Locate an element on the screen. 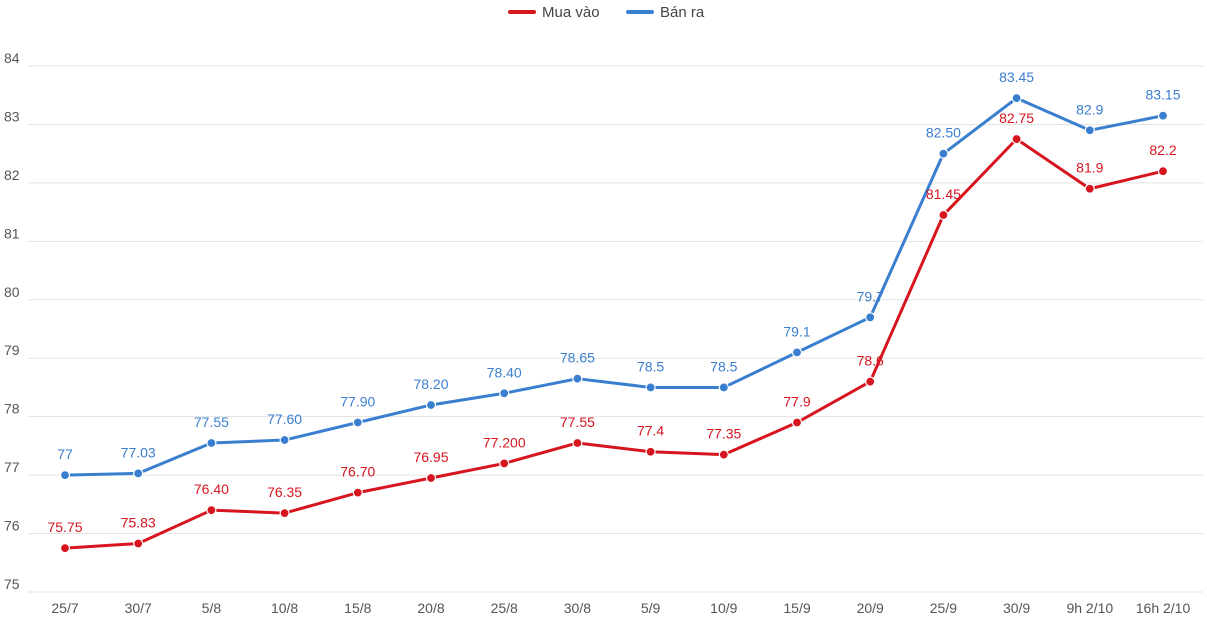 The height and width of the screenshot is (643, 1207). x-tick-label: 25/8 is located at coordinates (504, 608).